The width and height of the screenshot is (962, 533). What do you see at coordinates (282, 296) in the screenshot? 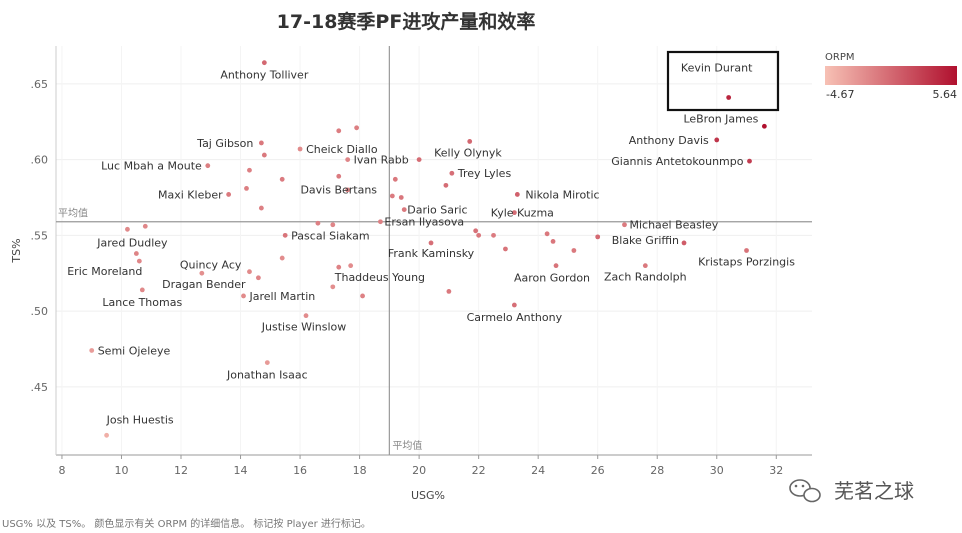
I see `point-label: Jarell Martin` at bounding box center [282, 296].